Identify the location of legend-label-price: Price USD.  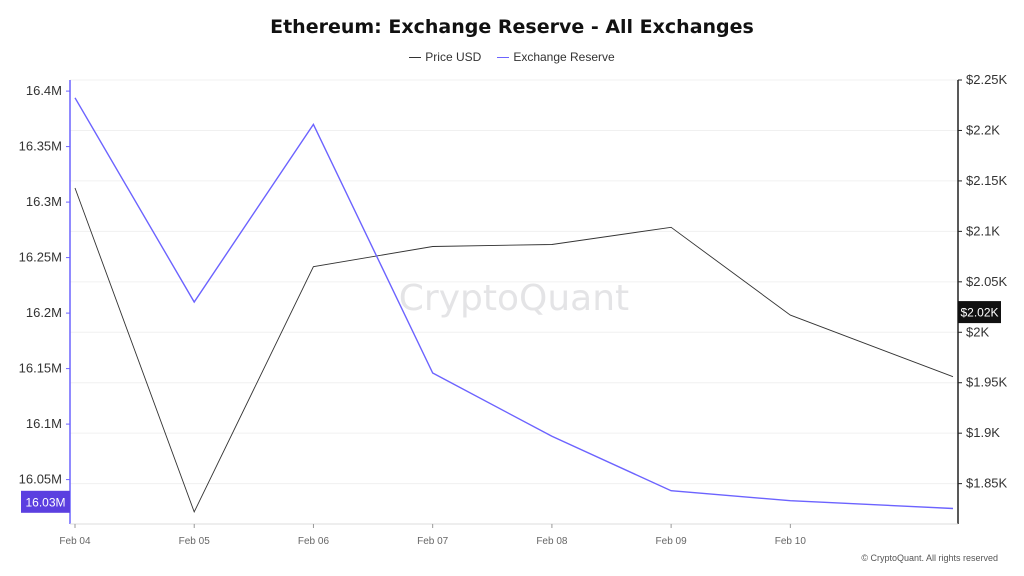
(453, 57).